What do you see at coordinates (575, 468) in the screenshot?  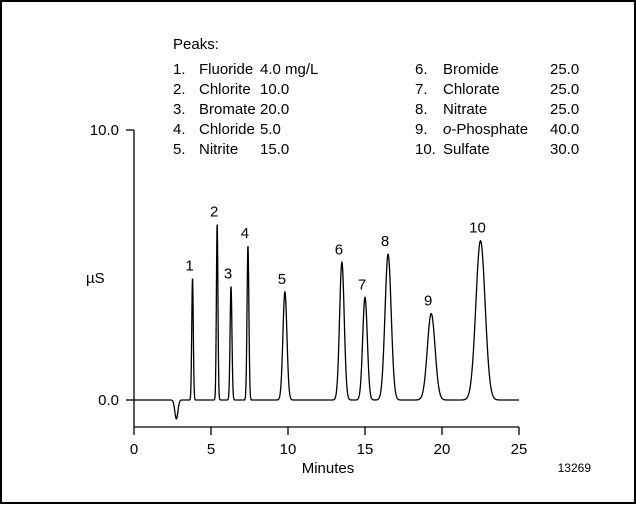 I see `figure-id: 13269` at bounding box center [575, 468].